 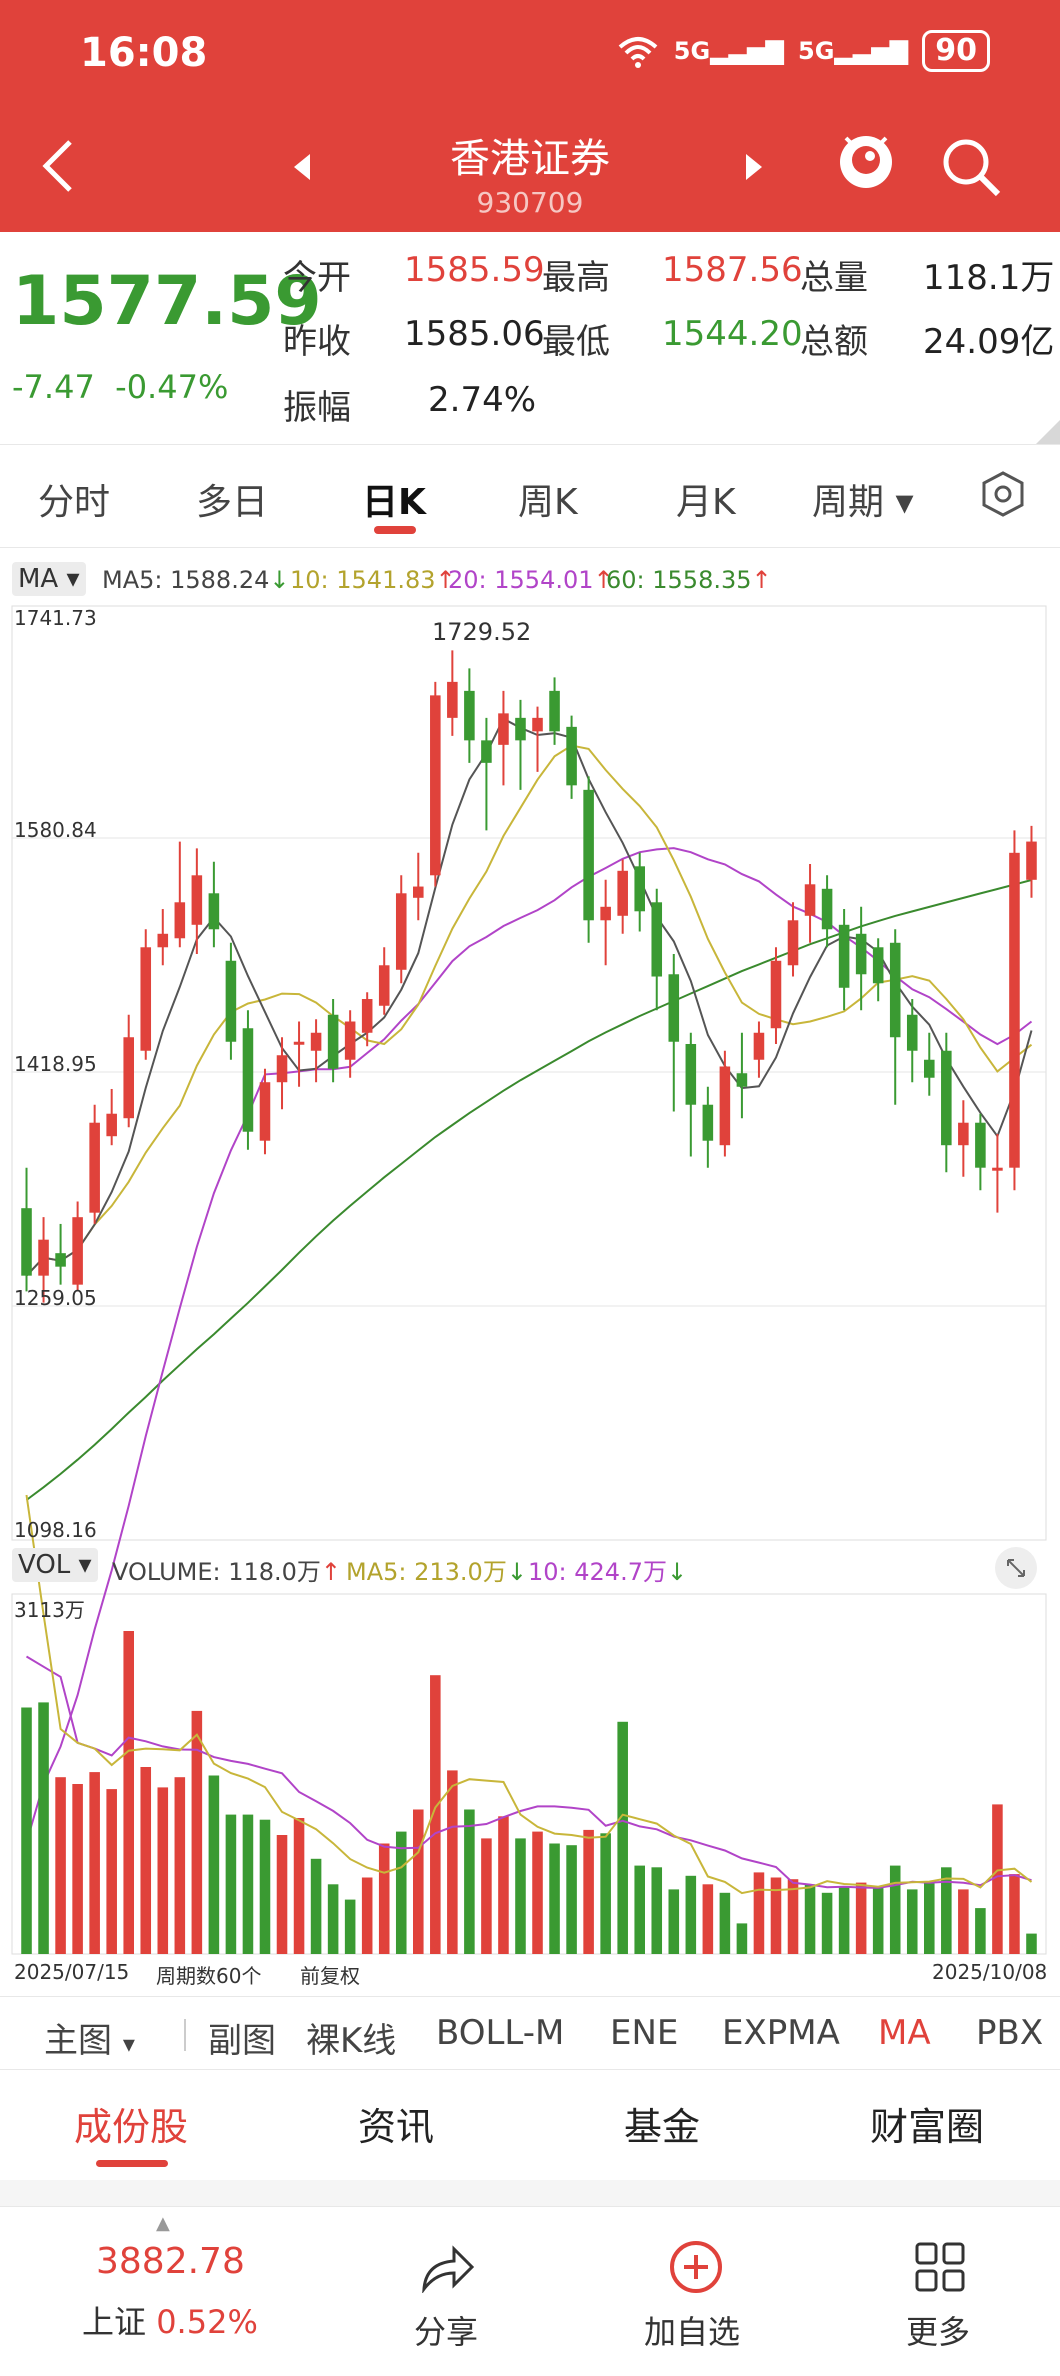 I want to click on mascot-icon, so click(x=866, y=162).